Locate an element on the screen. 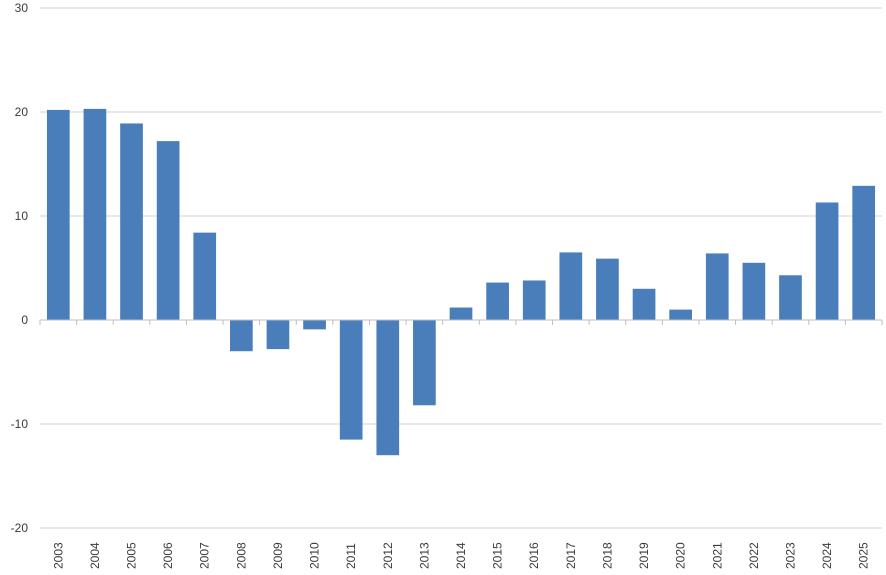  bar-2008 is located at coordinates (241, 336).